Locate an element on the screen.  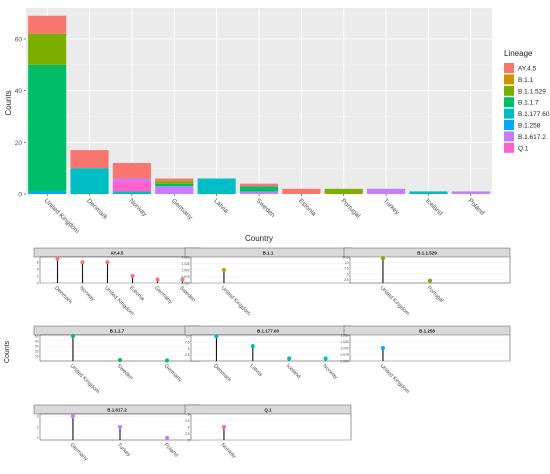
x-axis-label: Country is located at coordinates (259, 238).